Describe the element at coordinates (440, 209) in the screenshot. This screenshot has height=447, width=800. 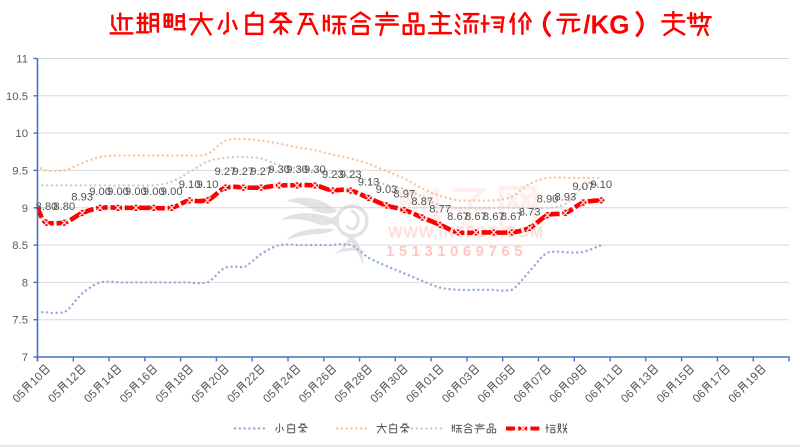
I see `svg-text: 8.77` at that location.